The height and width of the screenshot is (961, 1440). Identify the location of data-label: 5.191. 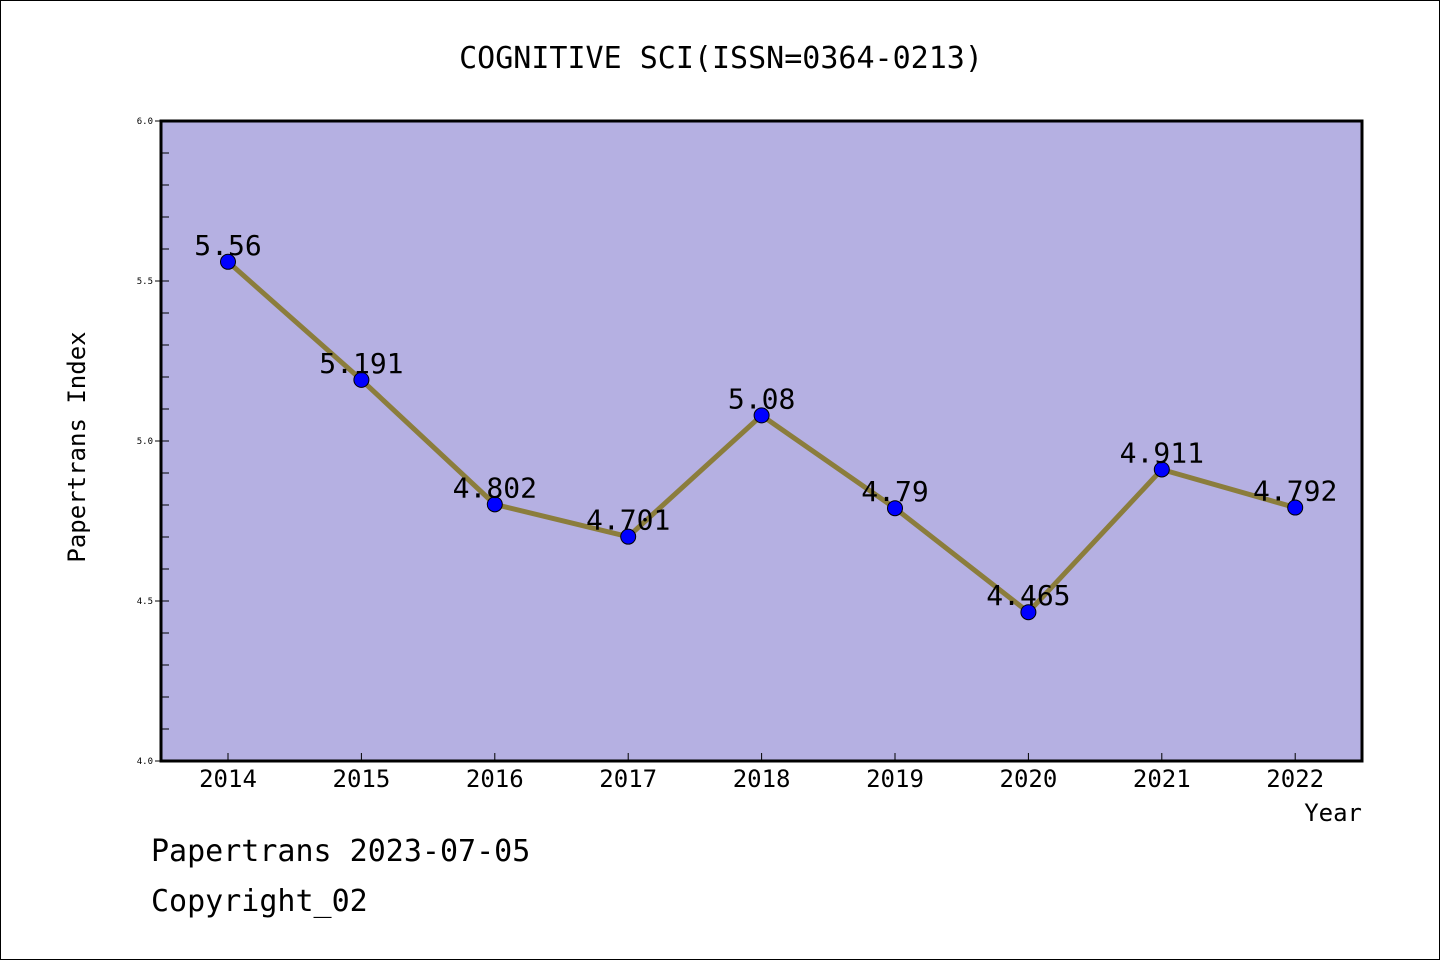
(361, 363).